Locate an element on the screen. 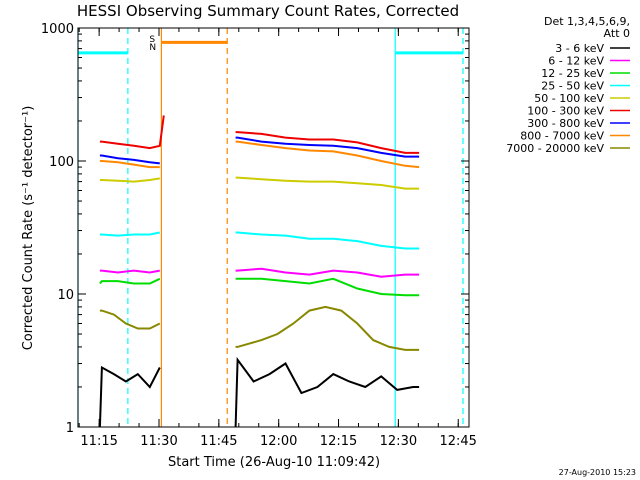 This screenshot has width=640, height=480. legend-label: 100 - 300 keV is located at coordinates (565, 111).